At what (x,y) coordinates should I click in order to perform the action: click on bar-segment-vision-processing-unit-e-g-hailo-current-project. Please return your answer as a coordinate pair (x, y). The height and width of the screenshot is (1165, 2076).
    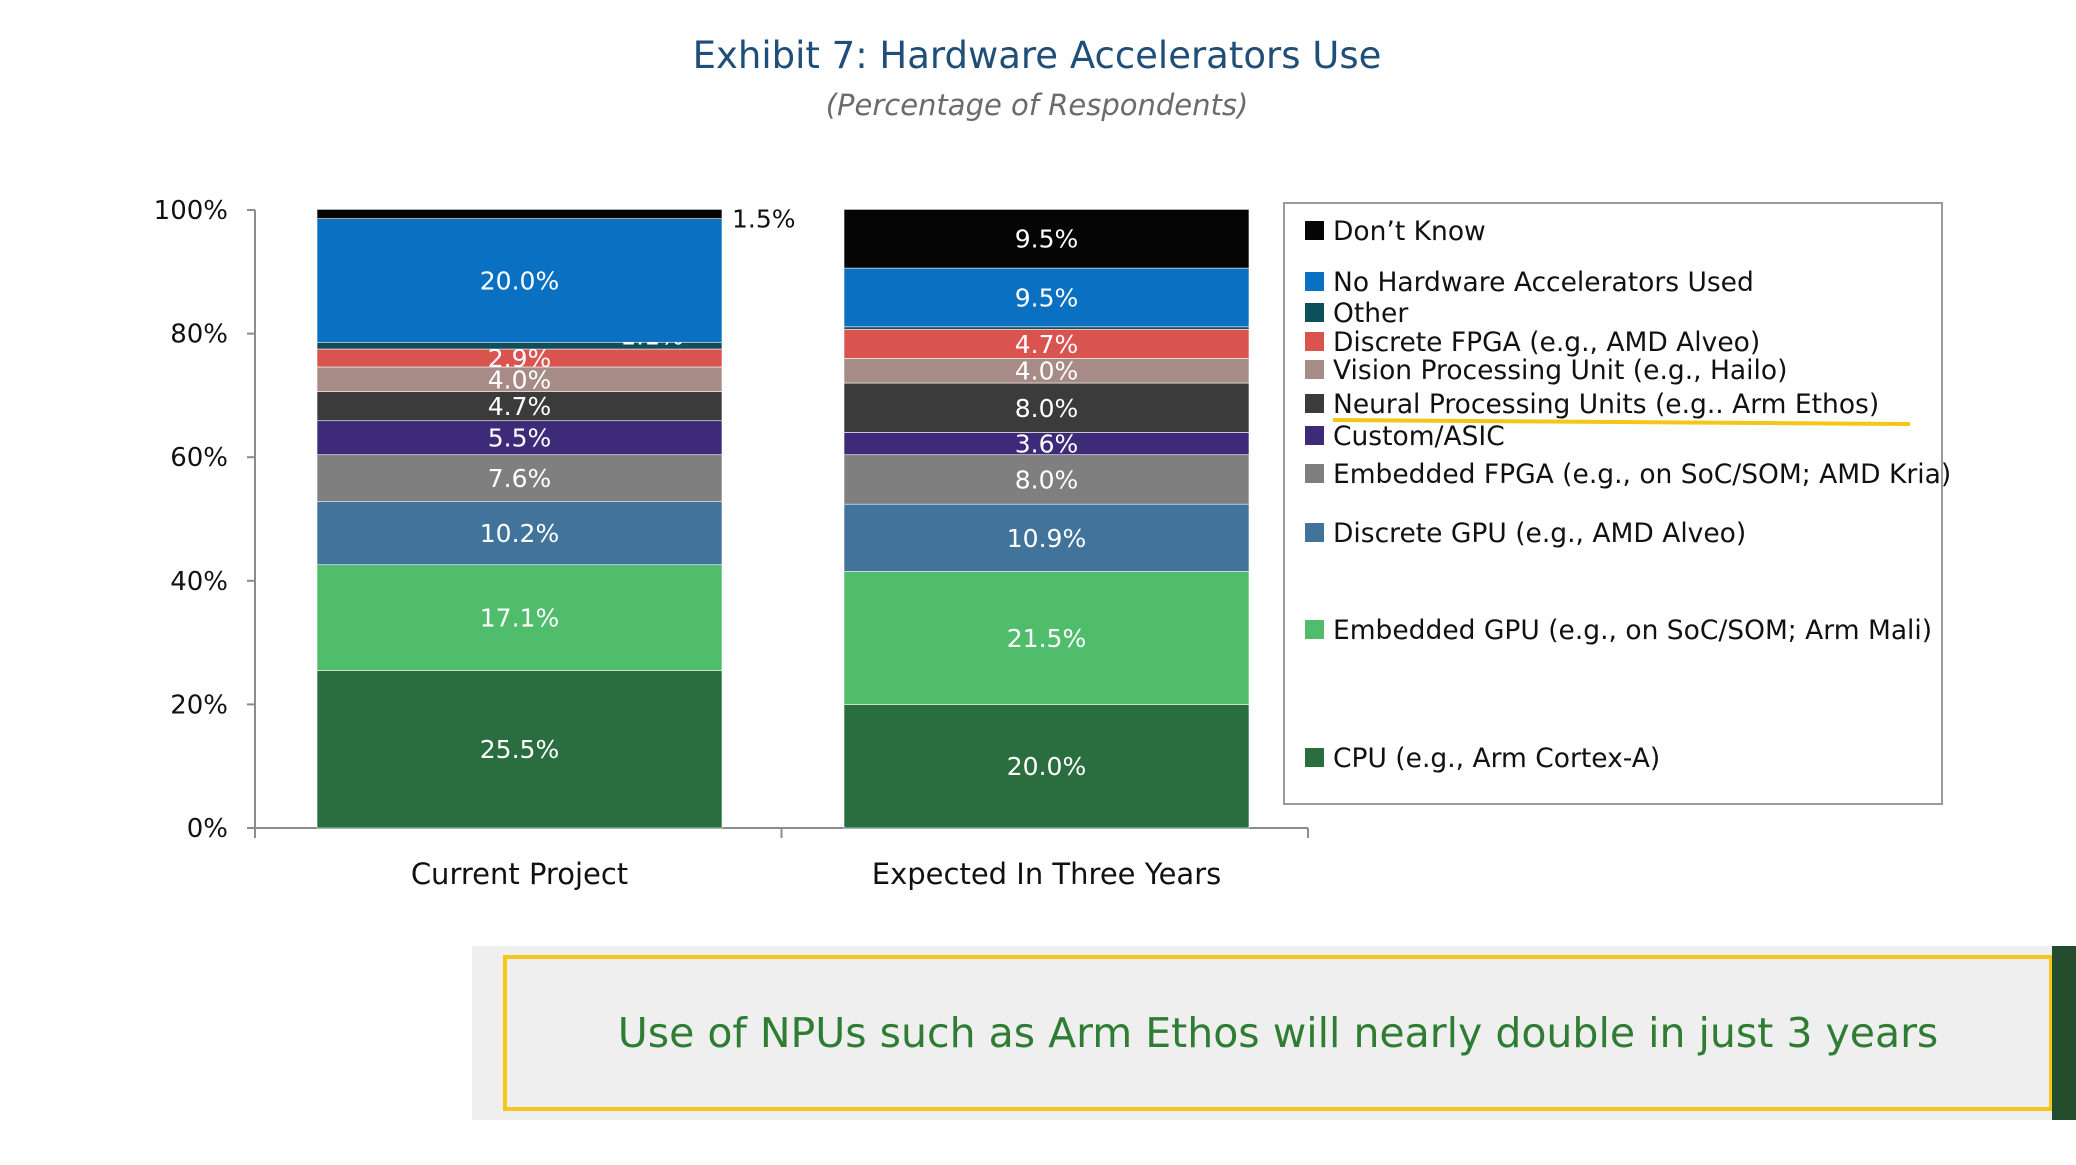
    Looking at the image, I should click on (519, 379).